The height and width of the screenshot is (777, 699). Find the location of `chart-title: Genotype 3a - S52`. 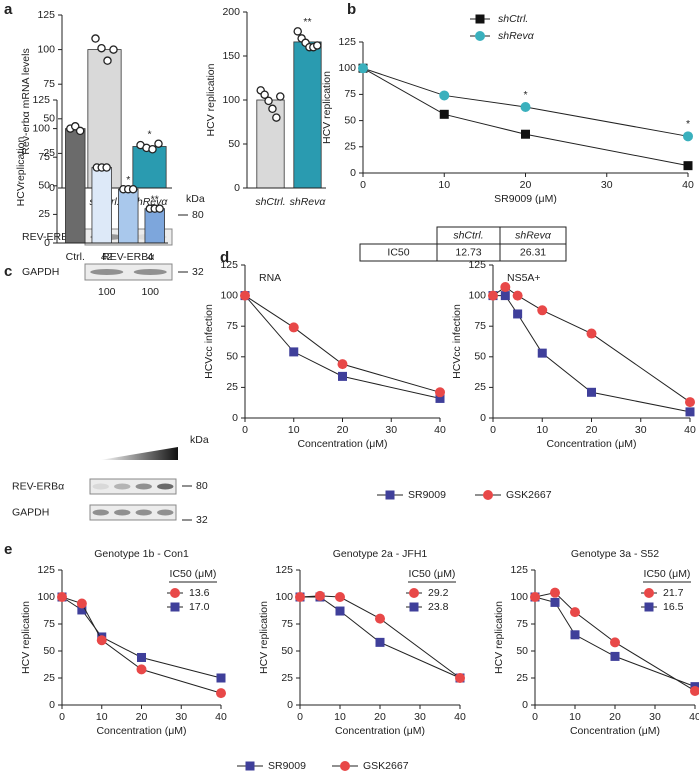

chart-title: Genotype 3a - S52 is located at coordinates (615, 554).